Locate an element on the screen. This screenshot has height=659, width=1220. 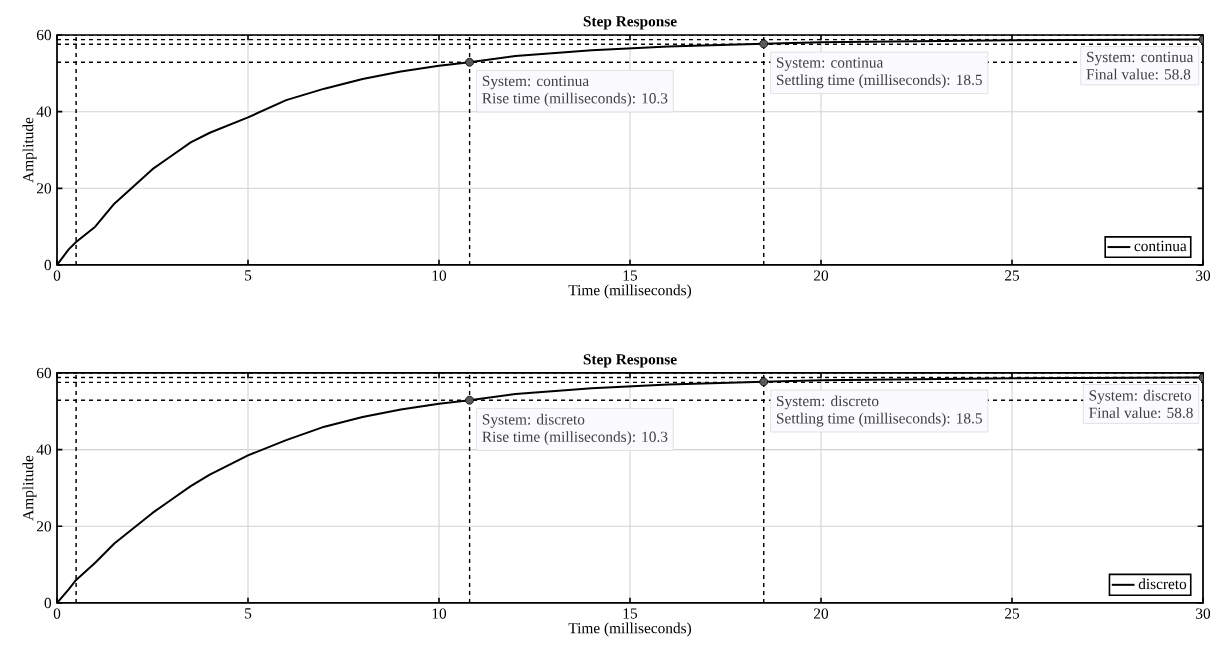
legend-label: discreto is located at coordinates (1162, 584).